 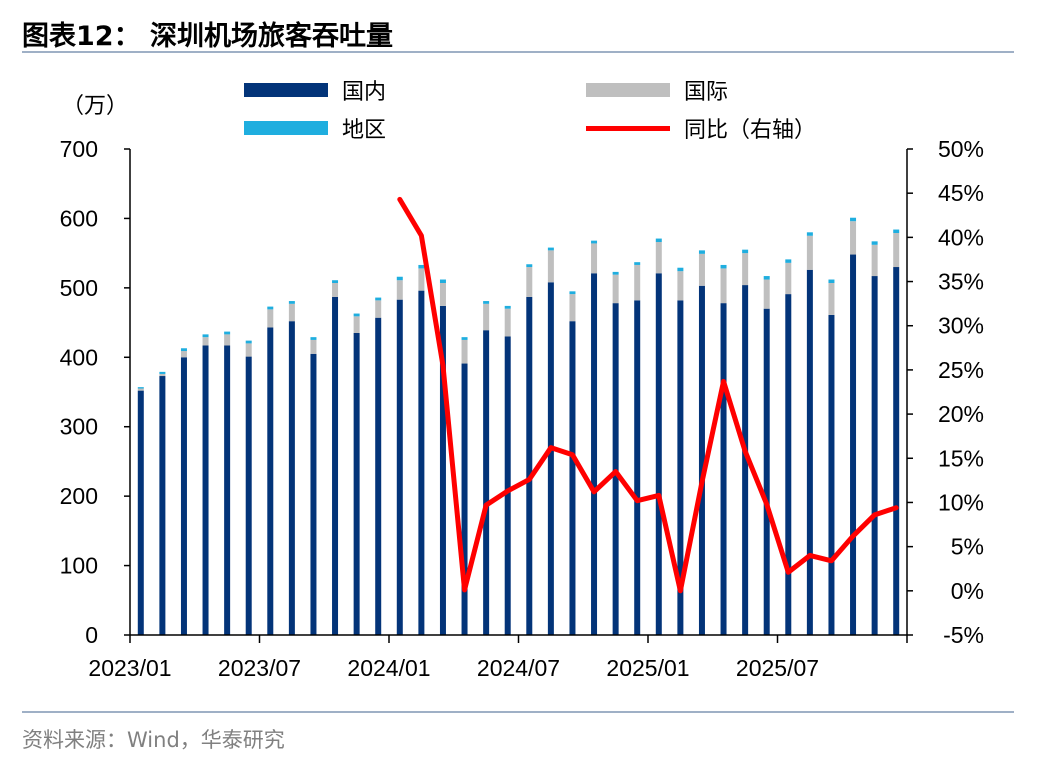 What do you see at coordinates (388, 668) in the screenshot?
I see `x-tick-label-2024/01: 2024/01` at bounding box center [388, 668].